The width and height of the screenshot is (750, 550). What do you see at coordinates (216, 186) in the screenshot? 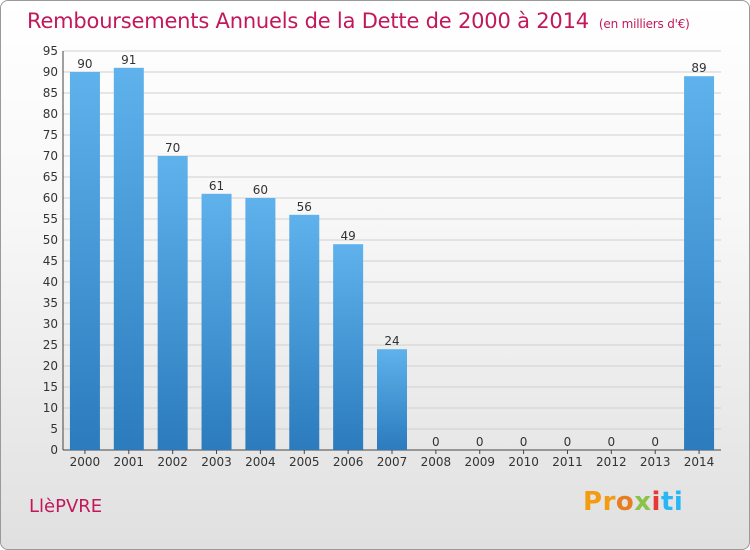
I see `bar-value-label: 61` at bounding box center [216, 186].